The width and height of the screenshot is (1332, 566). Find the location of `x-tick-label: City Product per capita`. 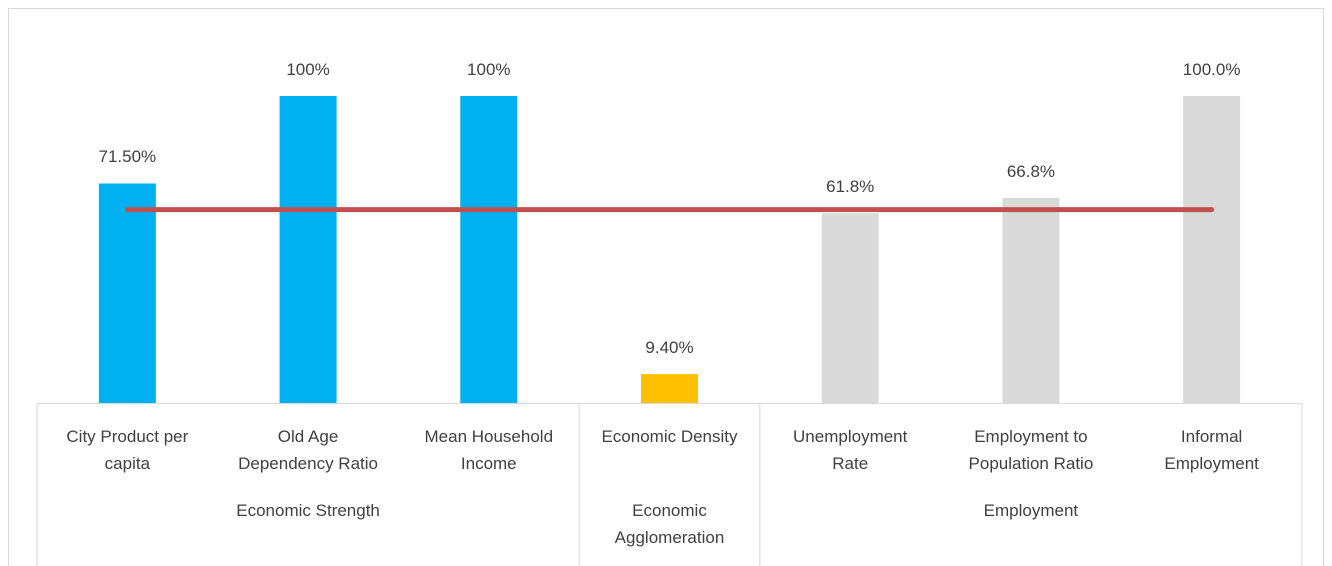

x-tick-label: City Product per capita is located at coordinates (127, 450).